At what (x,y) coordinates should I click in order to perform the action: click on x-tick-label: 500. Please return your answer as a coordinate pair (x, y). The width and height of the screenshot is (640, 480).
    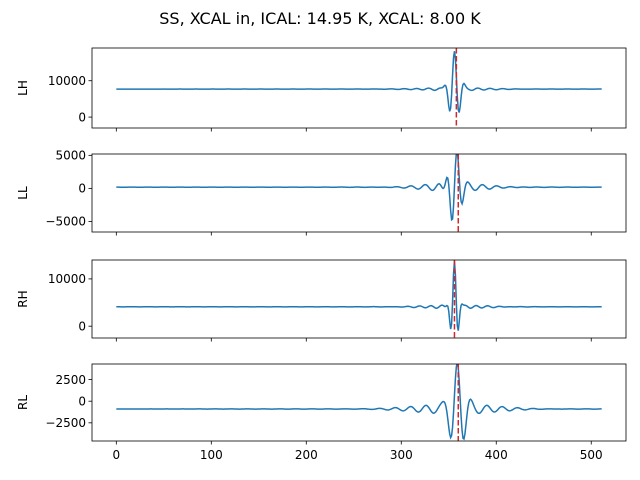
    Looking at the image, I should click on (591, 455).